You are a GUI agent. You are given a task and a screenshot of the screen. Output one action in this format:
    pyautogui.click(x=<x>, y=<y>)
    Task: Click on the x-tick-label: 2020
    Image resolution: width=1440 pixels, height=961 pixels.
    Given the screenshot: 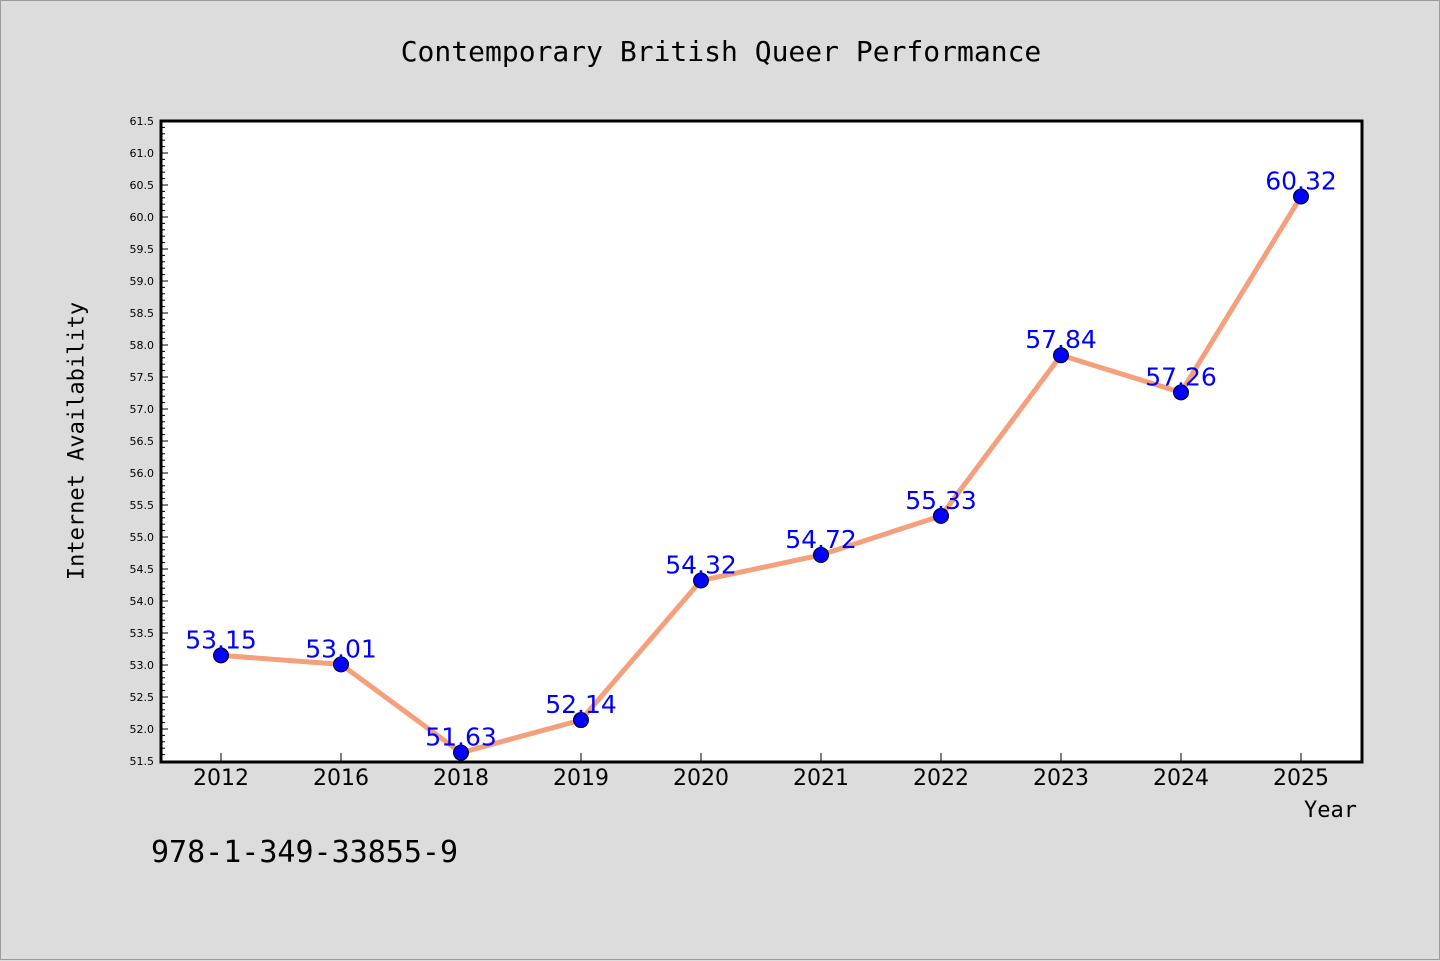 What is the action you would take?
    pyautogui.click(x=701, y=778)
    